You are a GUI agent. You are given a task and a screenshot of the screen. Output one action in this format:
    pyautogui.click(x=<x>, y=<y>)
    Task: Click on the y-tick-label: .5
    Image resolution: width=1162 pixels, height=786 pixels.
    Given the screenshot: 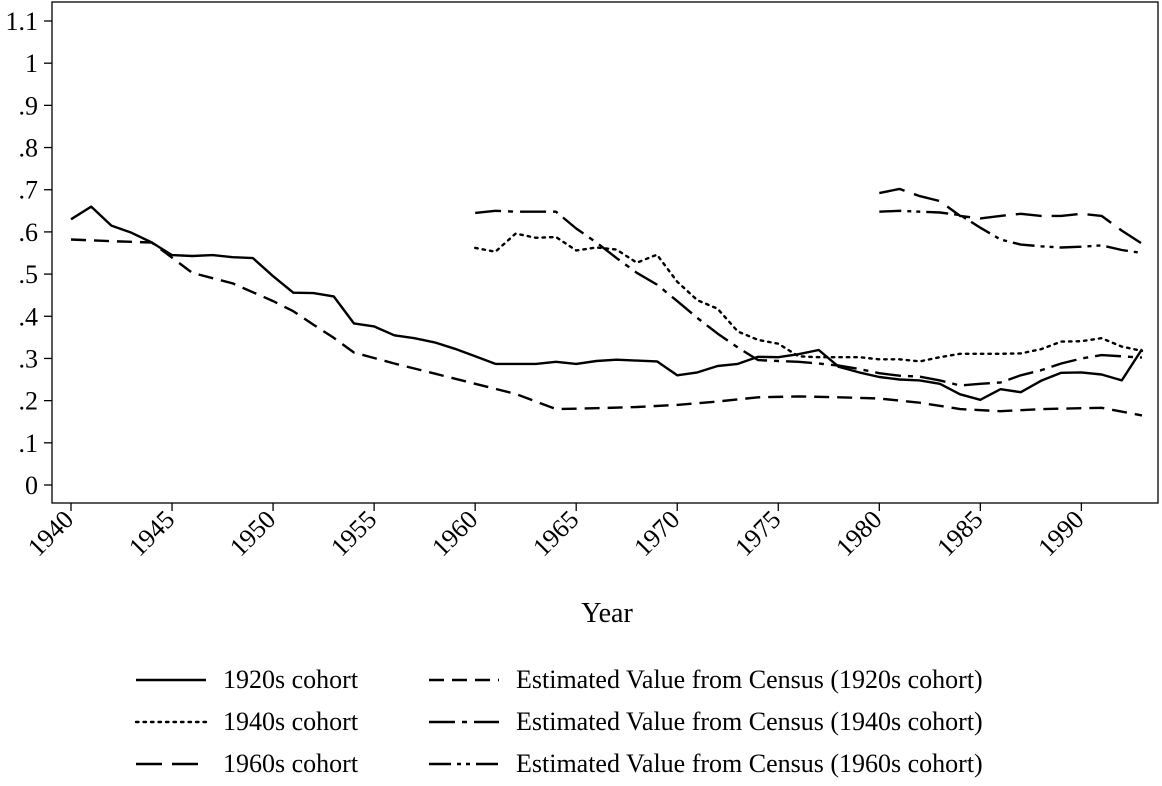 What is the action you would take?
    pyautogui.click(x=29, y=274)
    